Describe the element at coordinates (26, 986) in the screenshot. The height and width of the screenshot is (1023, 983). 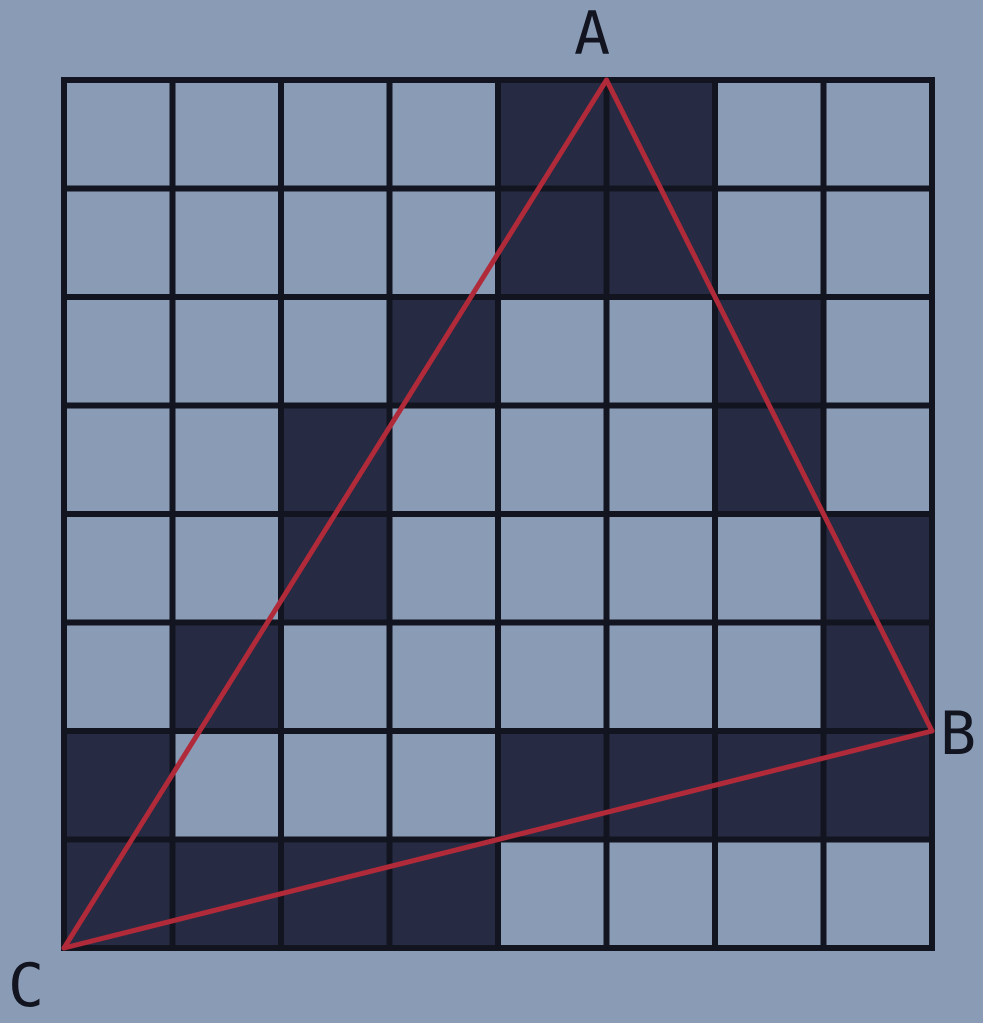
I see `vertex-label-c: C` at that location.